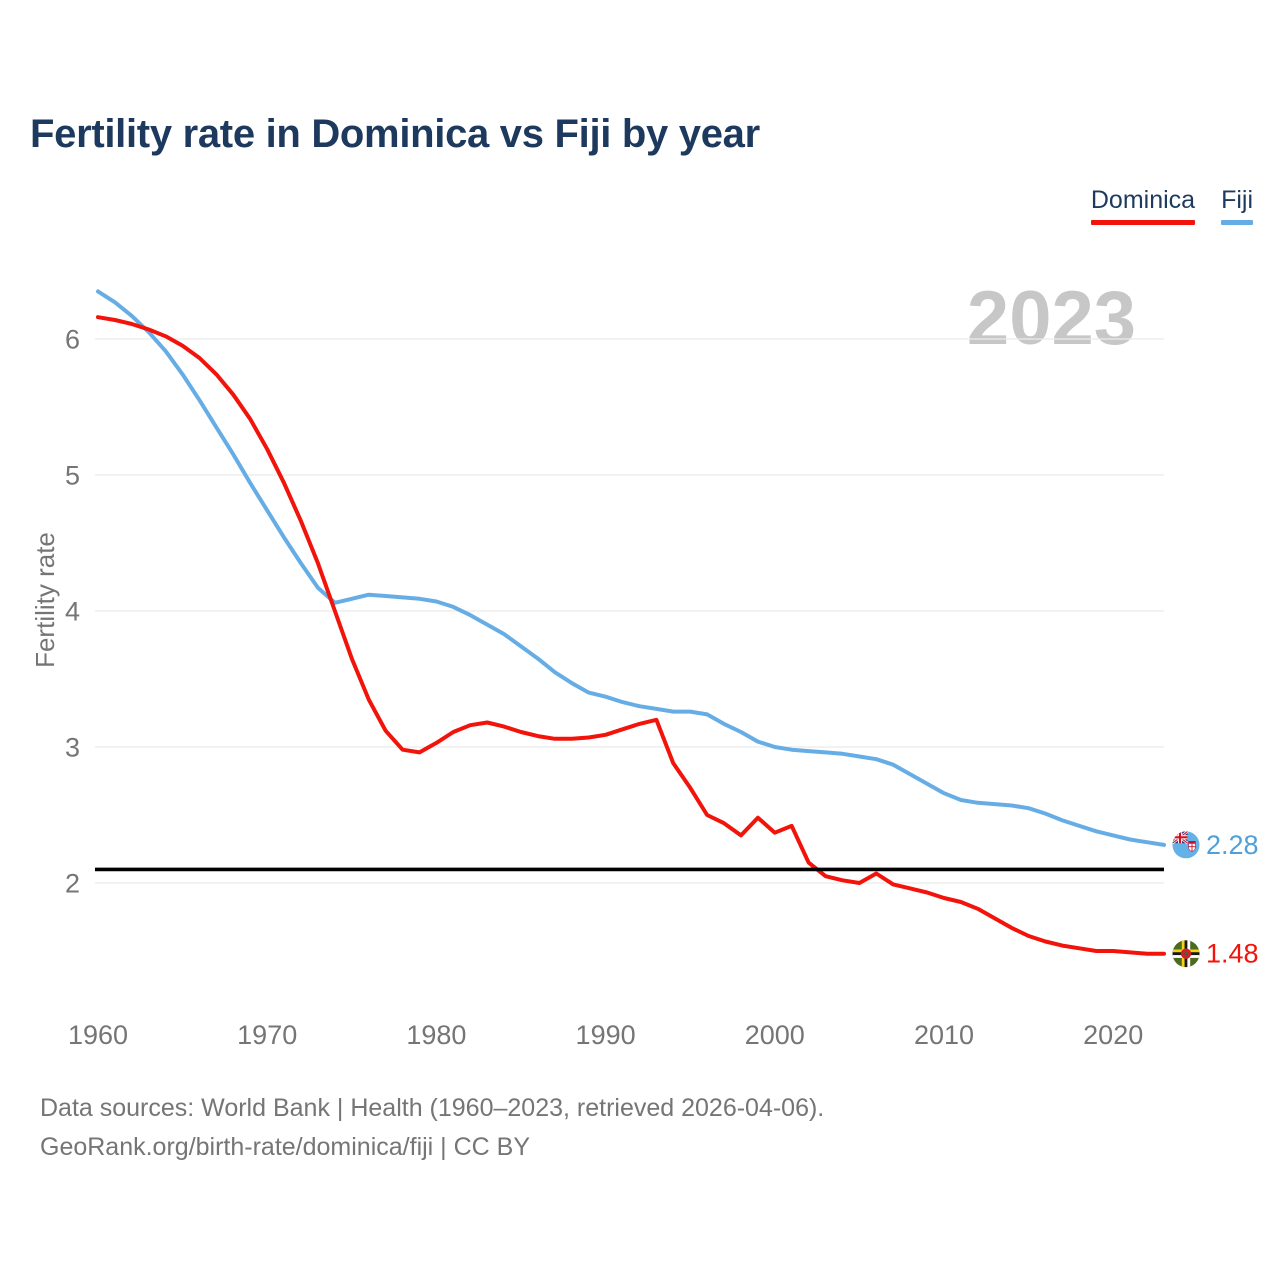 This screenshot has width=1280, height=1280. I want to click on y-tick-label: 6, so click(72, 340).